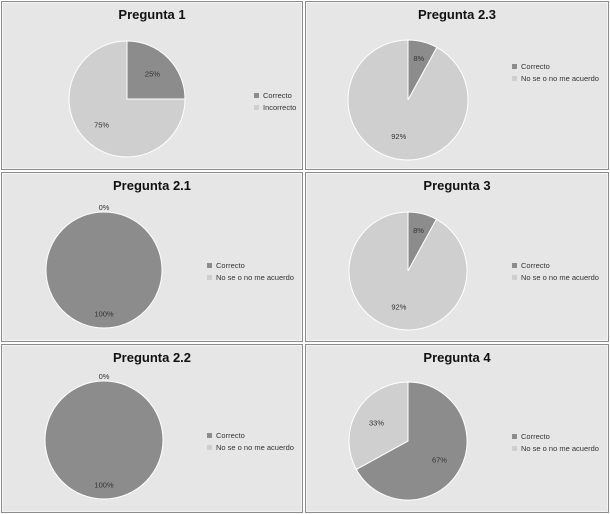 This screenshot has height=514, width=610. I want to click on chart-title: Pregunta 2.2, so click(152, 357).